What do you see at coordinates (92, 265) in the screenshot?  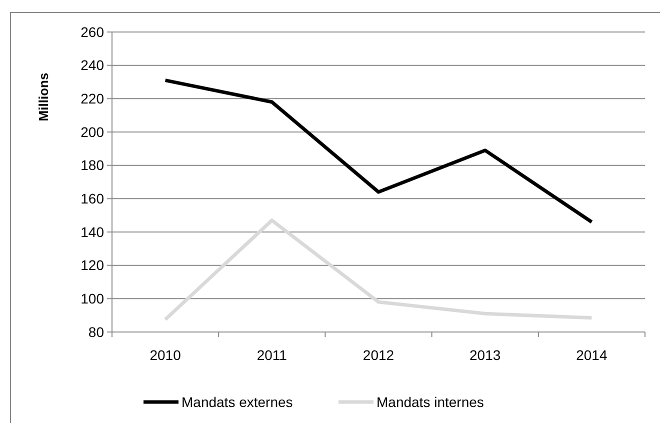 I see `y-tick-label: 120` at bounding box center [92, 265].